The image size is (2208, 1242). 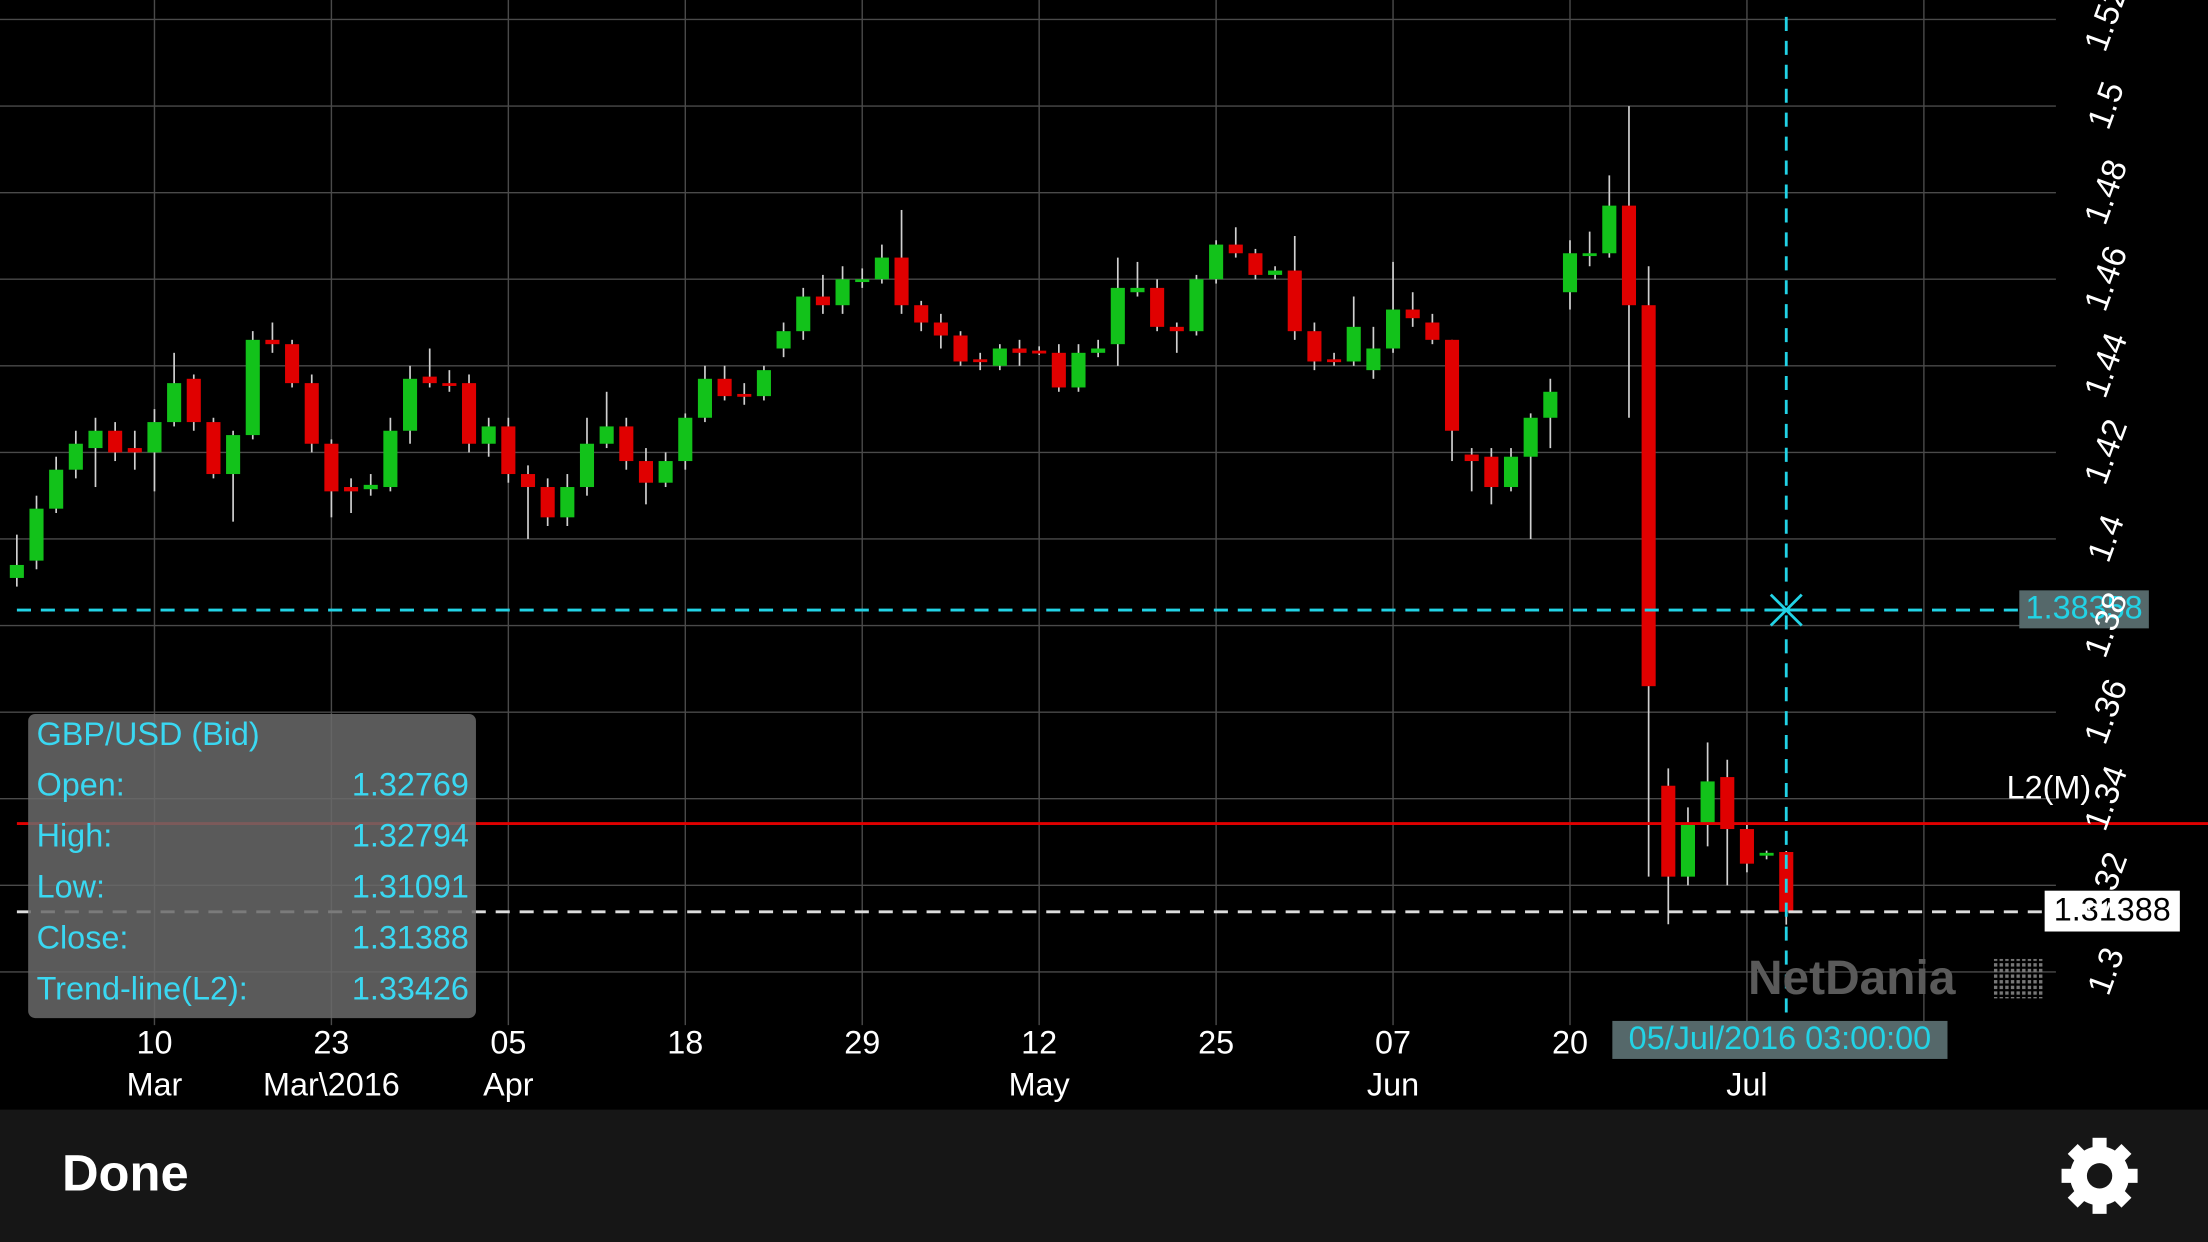 I want to click on x-tick-month: Apr, so click(x=508, y=1085).